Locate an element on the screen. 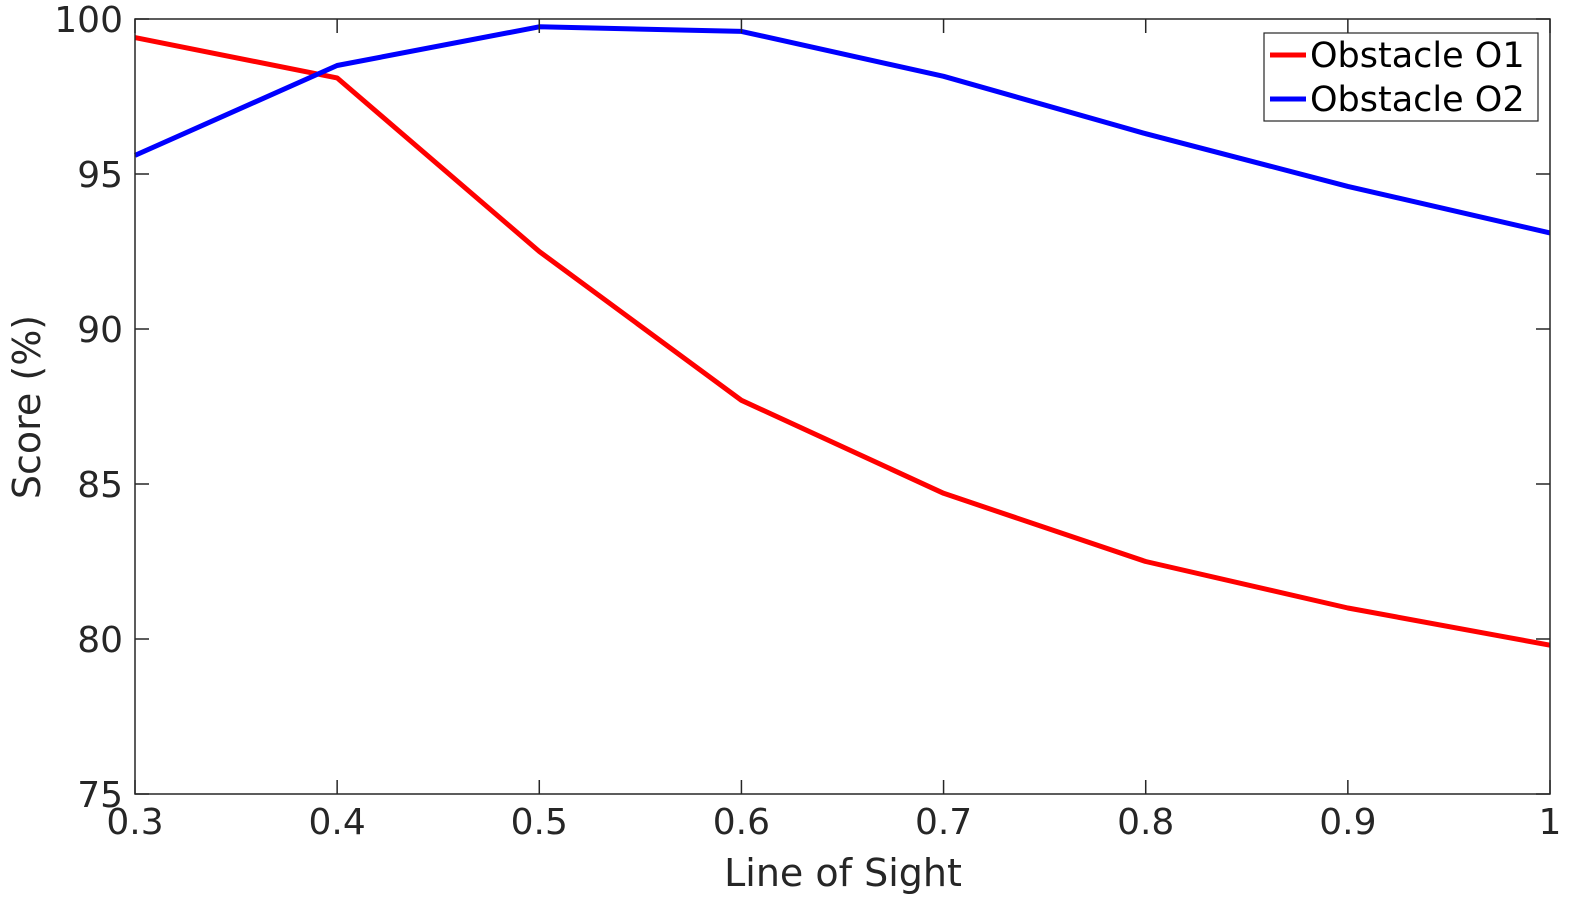  y-tick-label: 90 is located at coordinates (100, 330).